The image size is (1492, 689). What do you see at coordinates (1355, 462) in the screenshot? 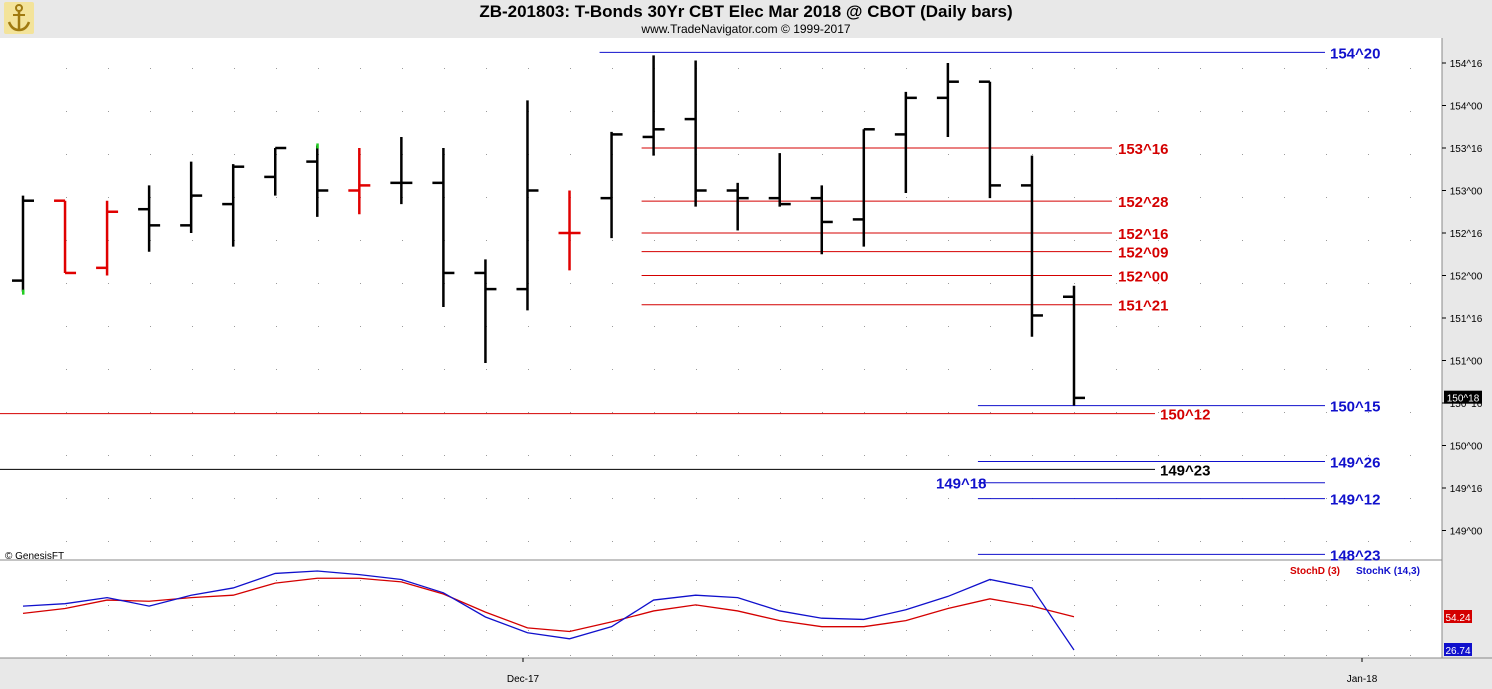
I see `level-label: 149^26` at bounding box center [1355, 462].